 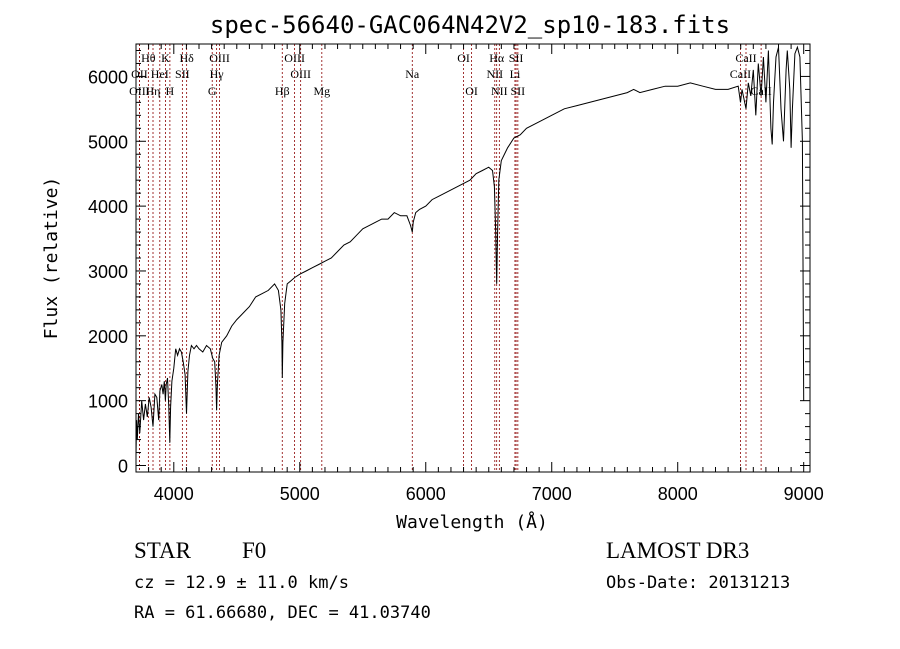 What do you see at coordinates (552, 494) in the screenshot?
I see `x-tick-label: 7000` at bounding box center [552, 494].